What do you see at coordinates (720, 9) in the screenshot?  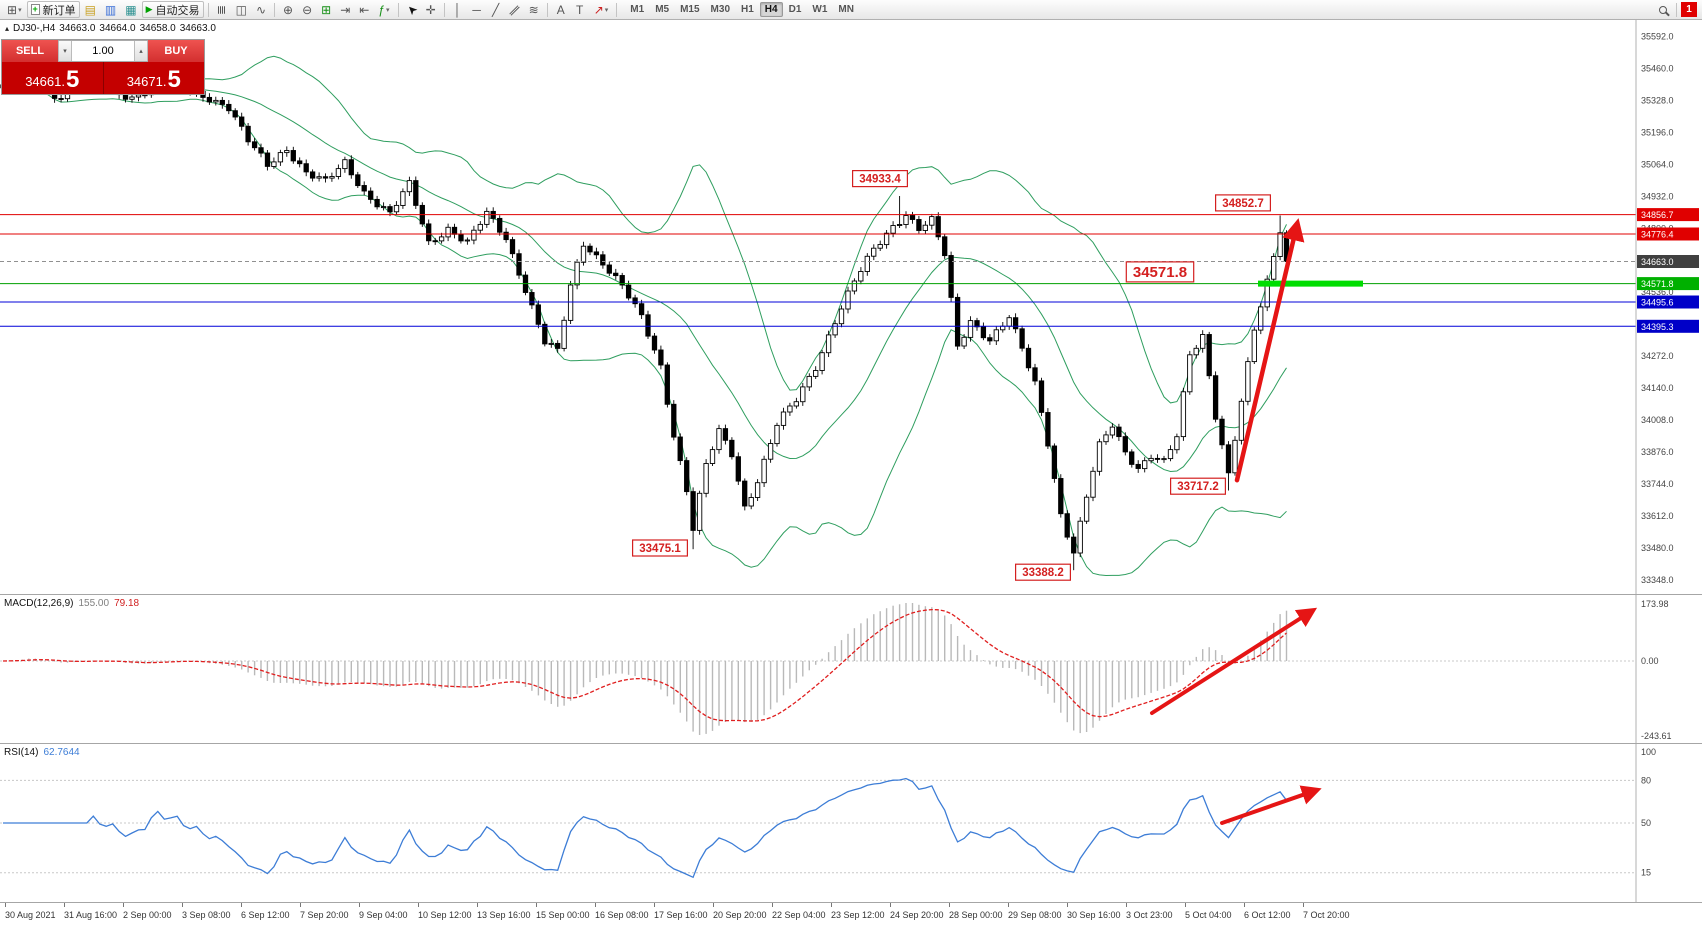 I see `timeframe-M30: M30` at bounding box center [720, 9].